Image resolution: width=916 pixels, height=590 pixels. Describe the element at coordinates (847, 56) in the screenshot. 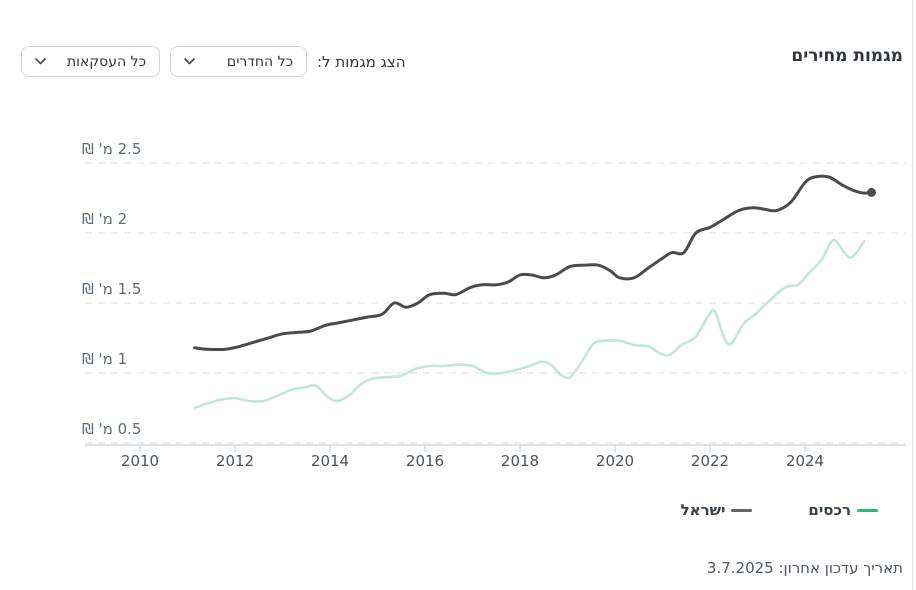

I see `page-title: מגמות מחירים` at that location.